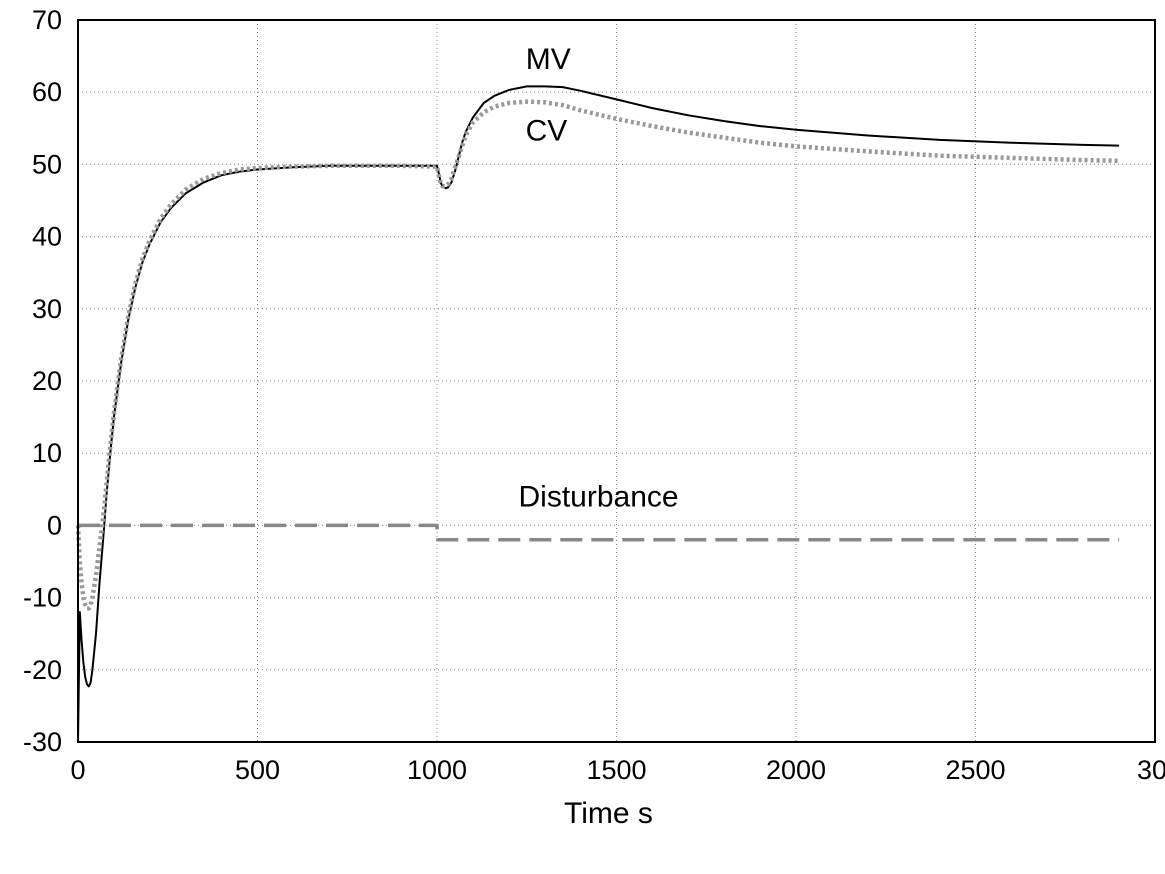 The height and width of the screenshot is (874, 1165). What do you see at coordinates (975, 770) in the screenshot?
I see `x-tick-label: 2500` at bounding box center [975, 770].